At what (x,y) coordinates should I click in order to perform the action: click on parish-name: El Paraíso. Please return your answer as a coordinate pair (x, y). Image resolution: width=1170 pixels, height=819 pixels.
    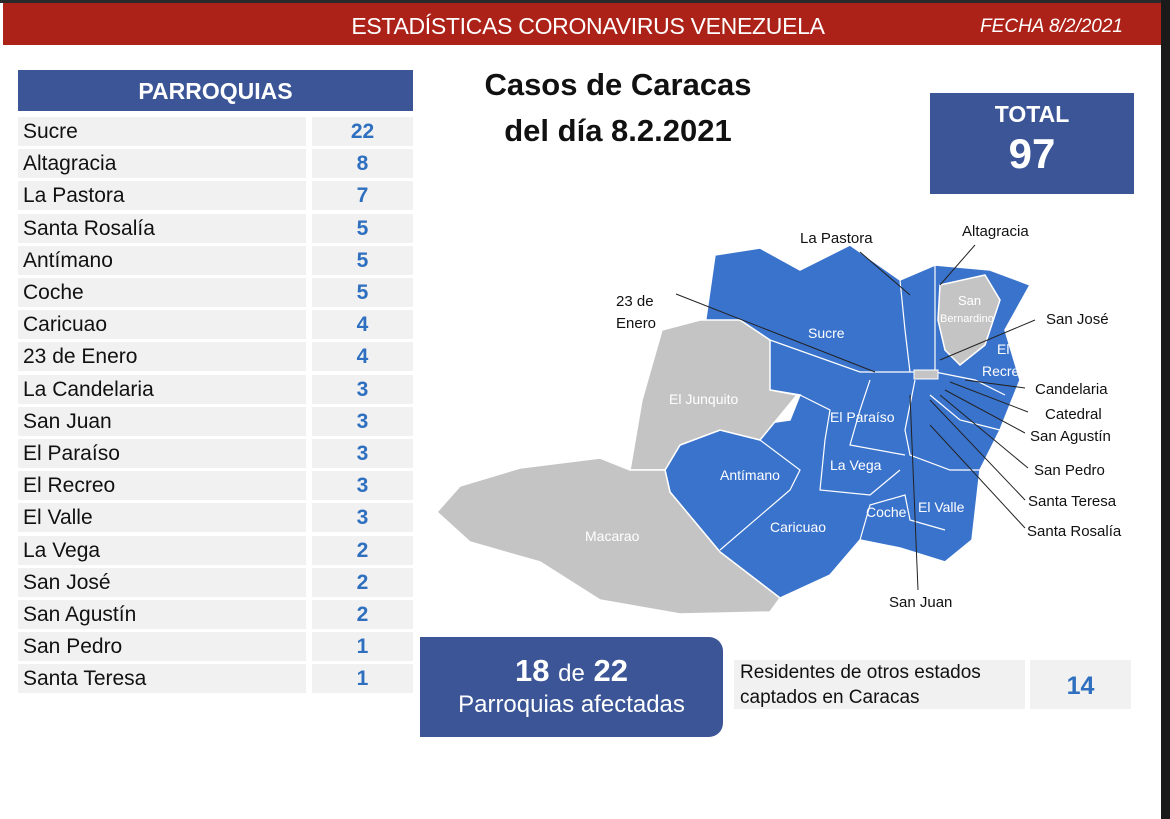
    Looking at the image, I should click on (162, 453).